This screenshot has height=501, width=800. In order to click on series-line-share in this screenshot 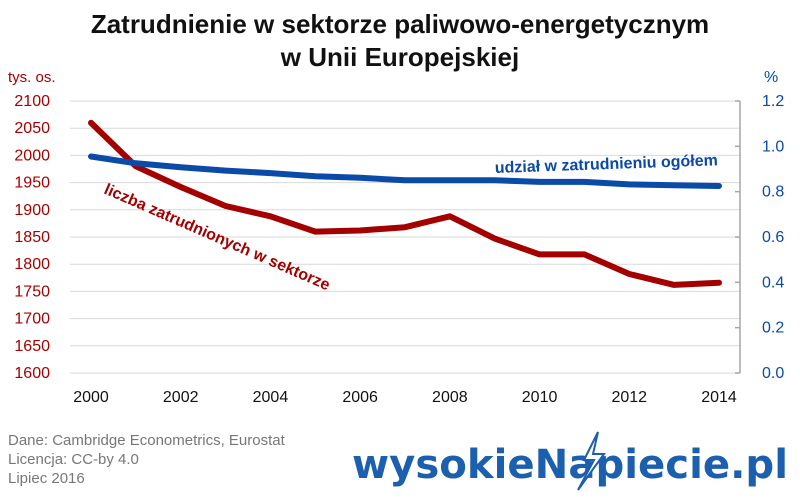, I will do `click(405, 171)`.